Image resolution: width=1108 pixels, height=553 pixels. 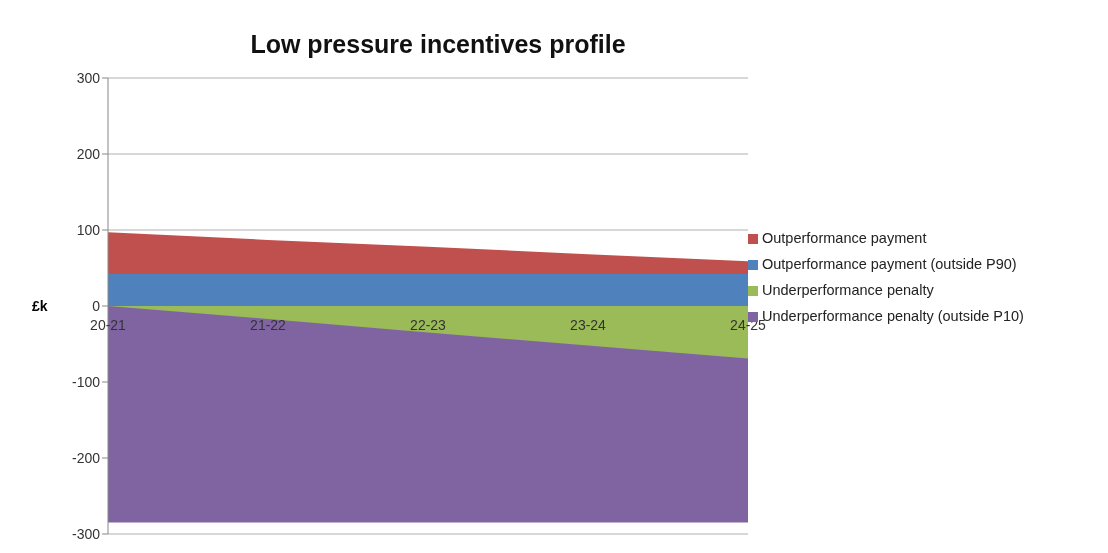 I want to click on y-tick-label: 200, so click(x=88, y=153).